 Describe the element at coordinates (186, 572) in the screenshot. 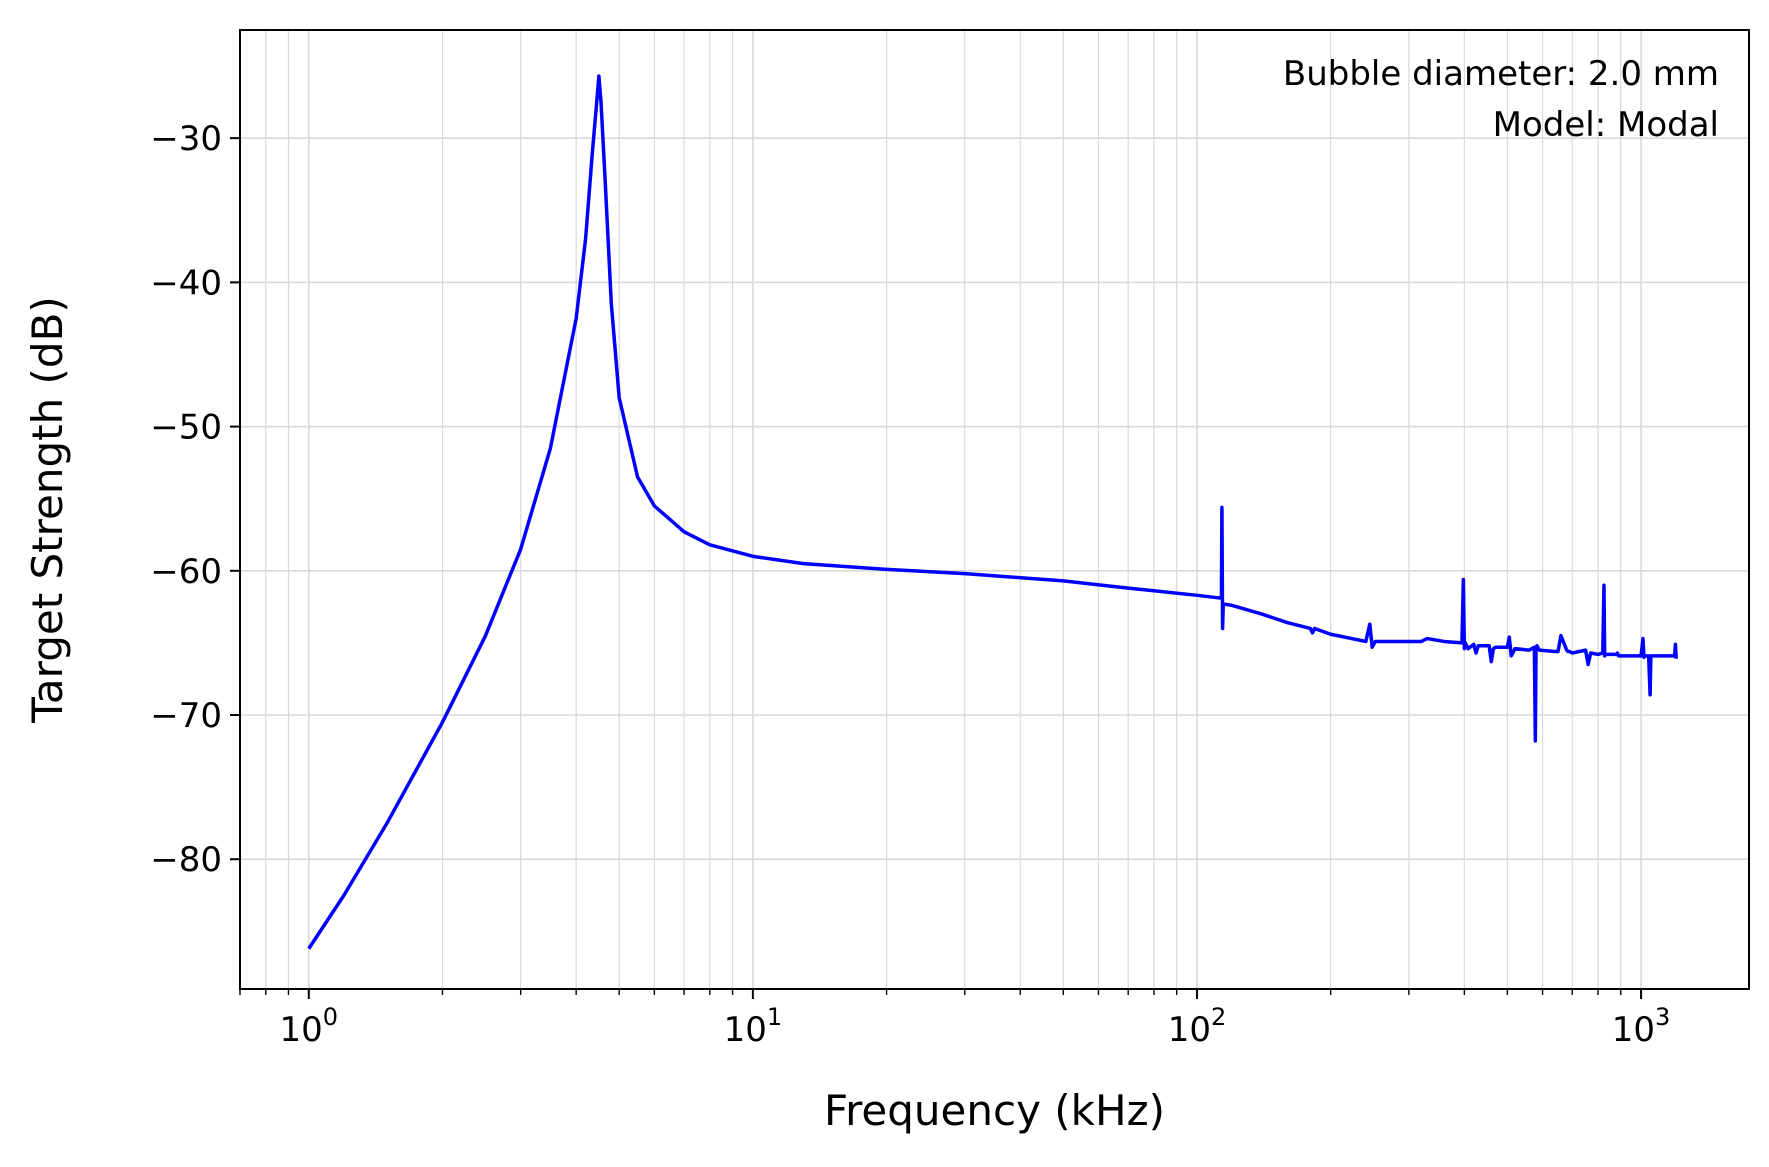

I see `y-tick-label: −60` at that location.